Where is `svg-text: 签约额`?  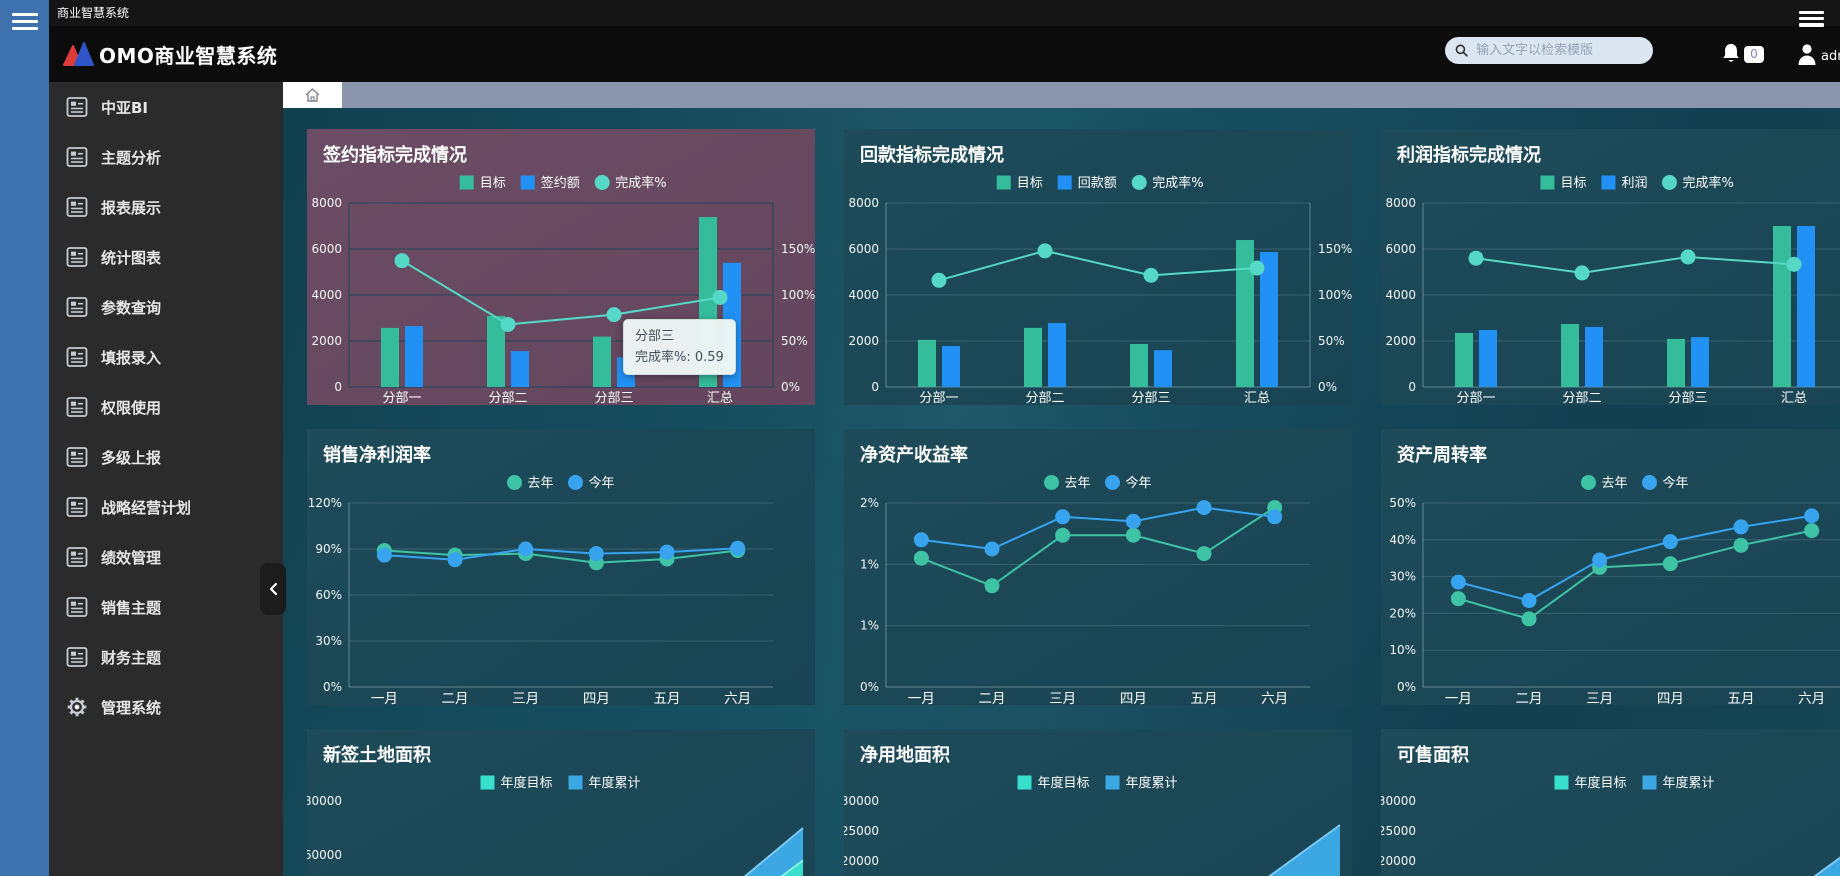
svg-text: 签约额 is located at coordinates (560, 183).